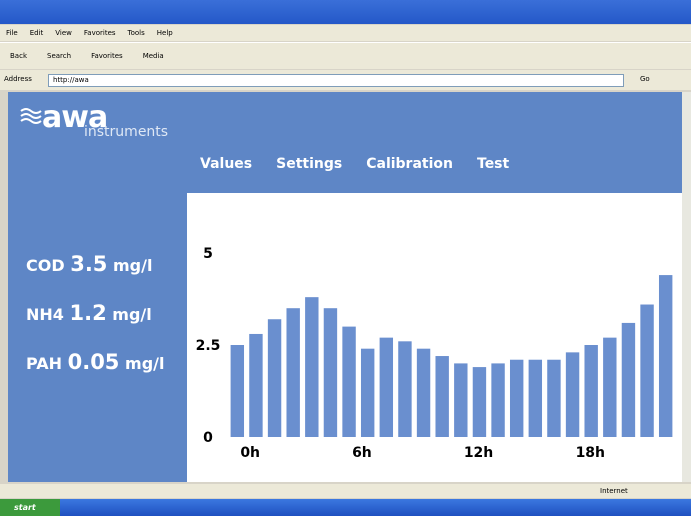  What do you see at coordinates (107, 56) in the screenshot?
I see `toolbar-button: Favorites` at bounding box center [107, 56].